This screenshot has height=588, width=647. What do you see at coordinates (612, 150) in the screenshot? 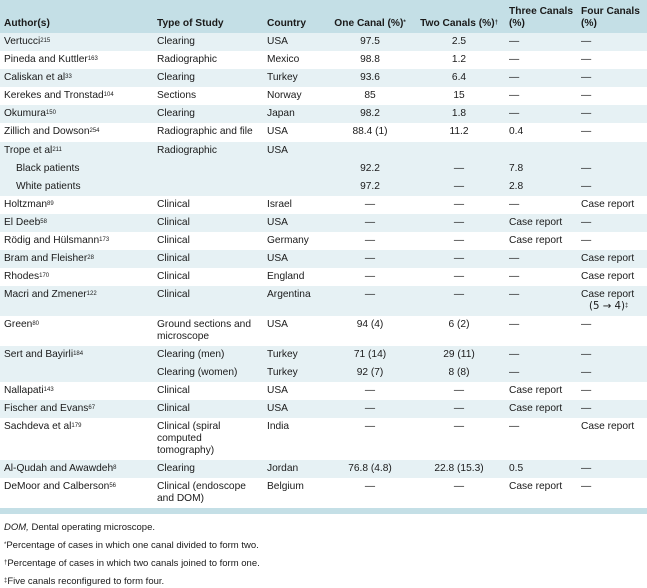
I see `cell-four-canals` at bounding box center [612, 150].